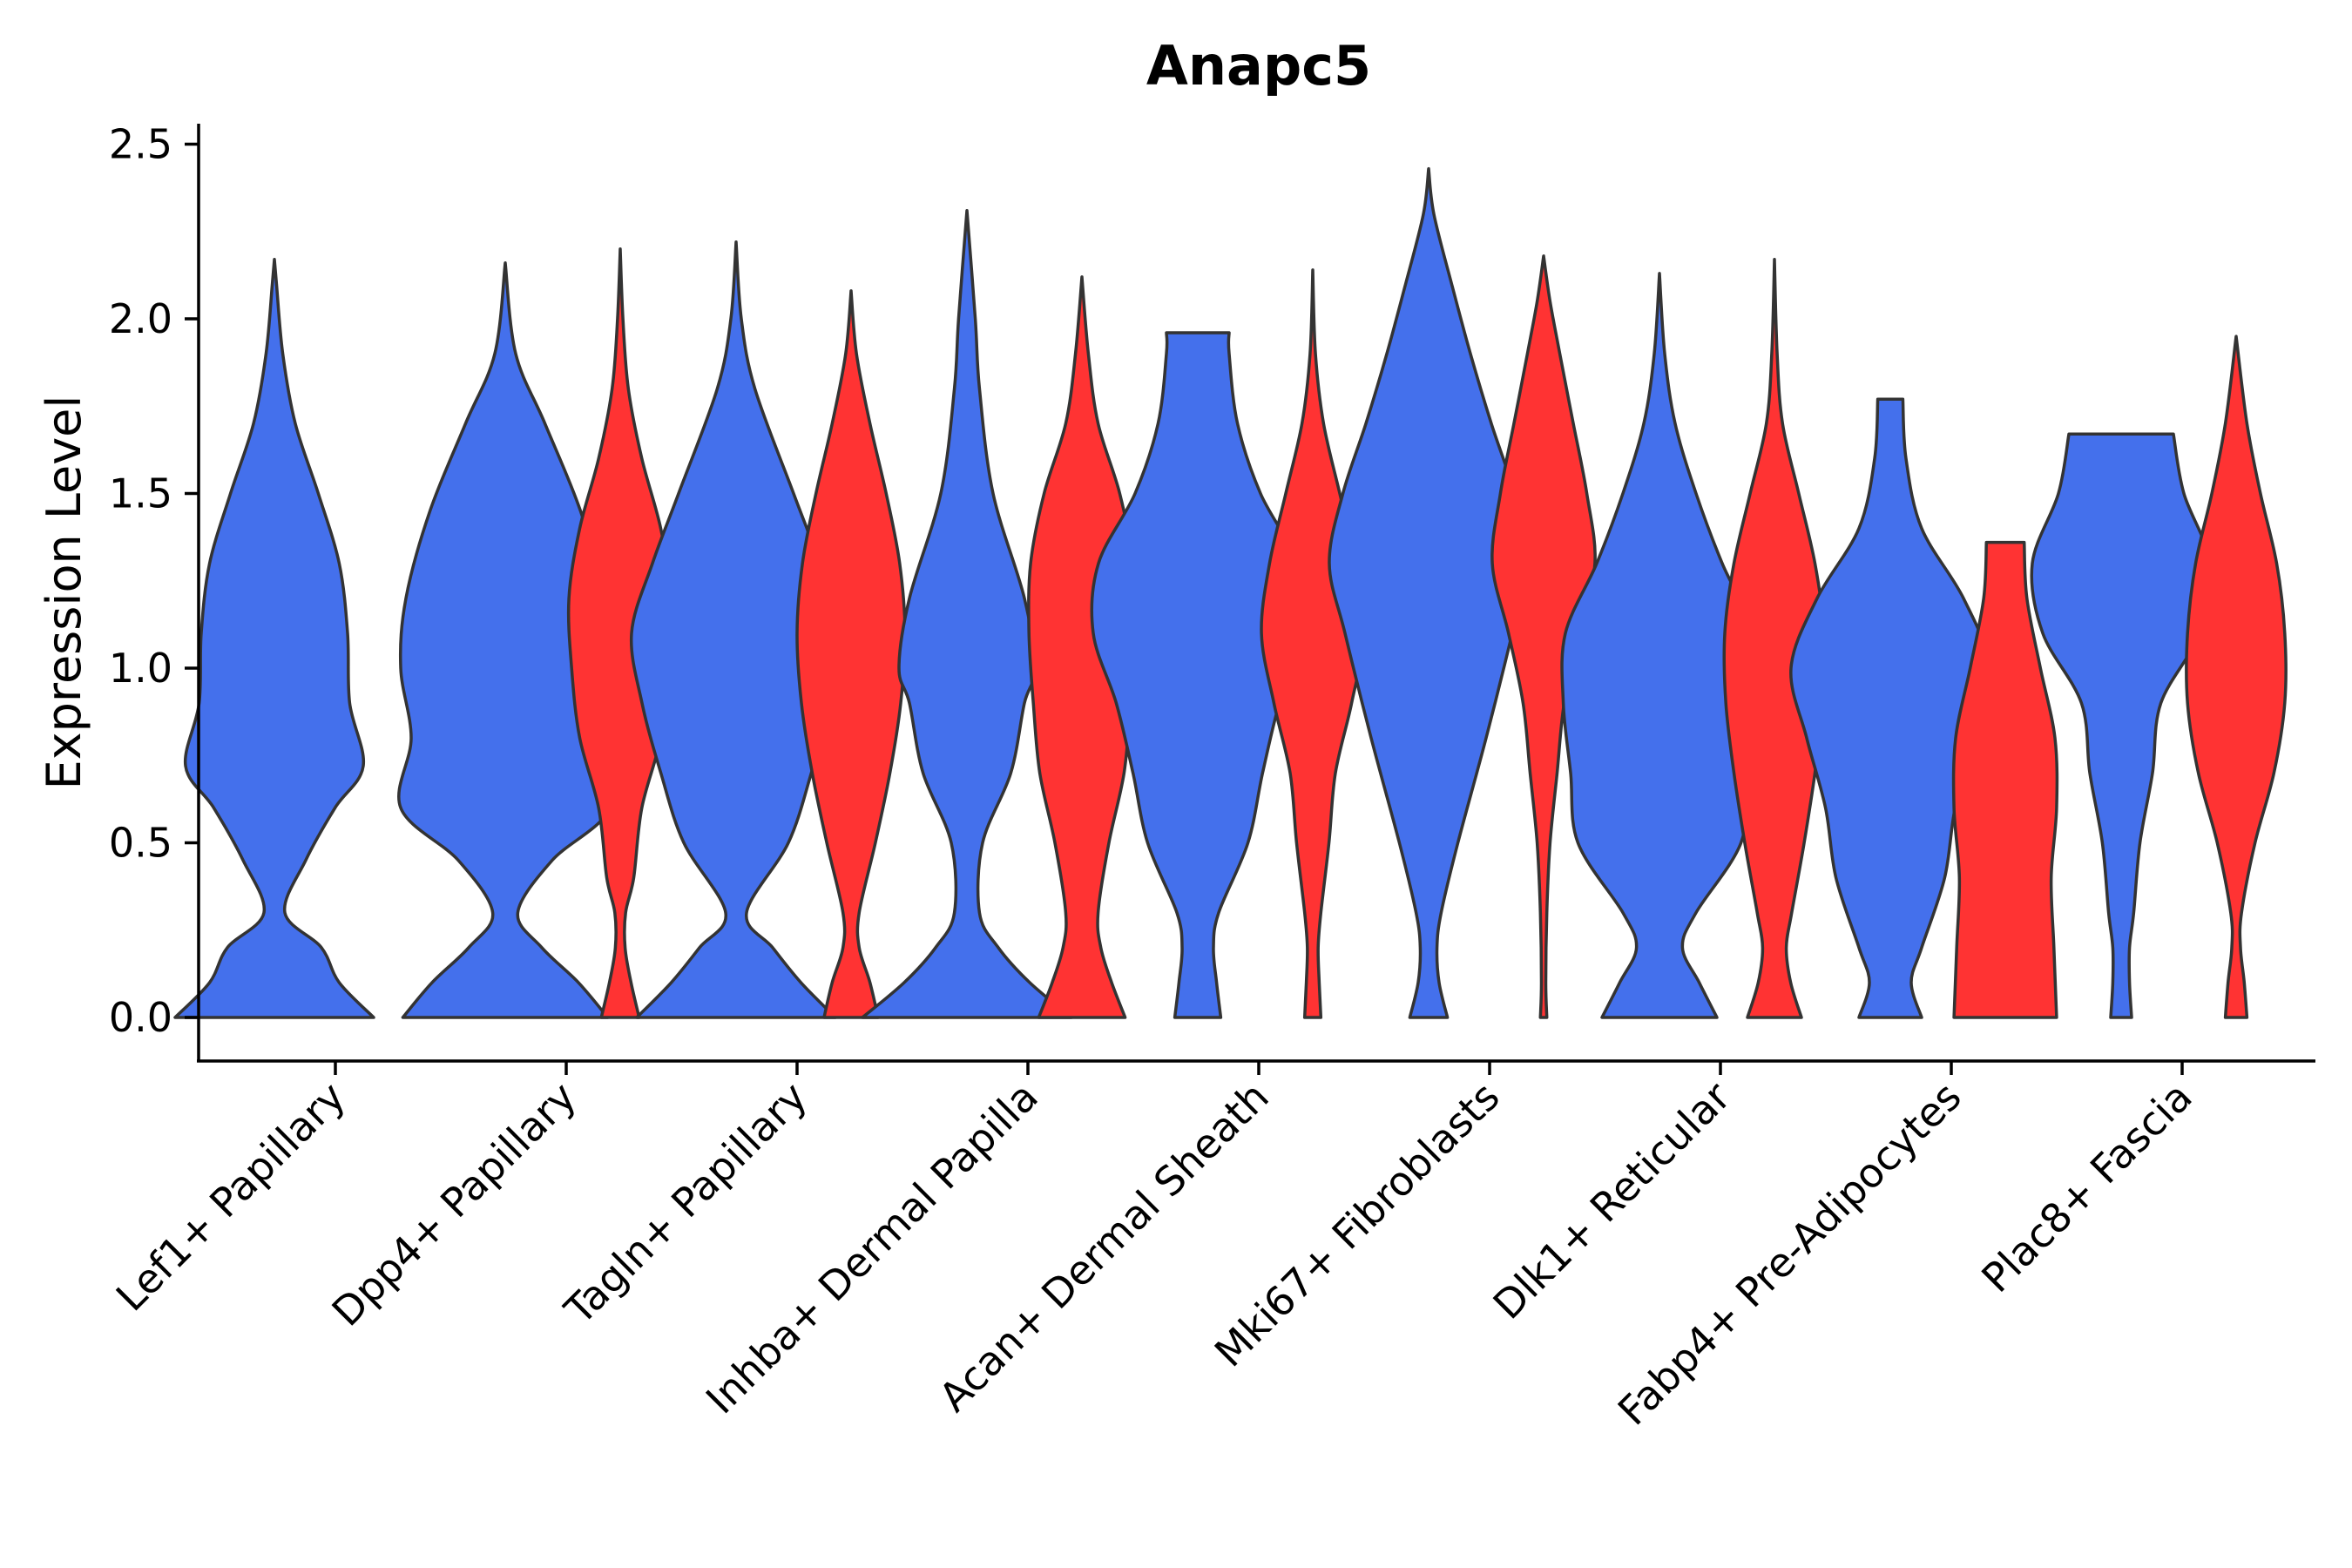 The height and width of the screenshot is (1568, 2352). Describe the element at coordinates (140, 494) in the screenshot. I see `y-tick-label: 1.5` at that location.